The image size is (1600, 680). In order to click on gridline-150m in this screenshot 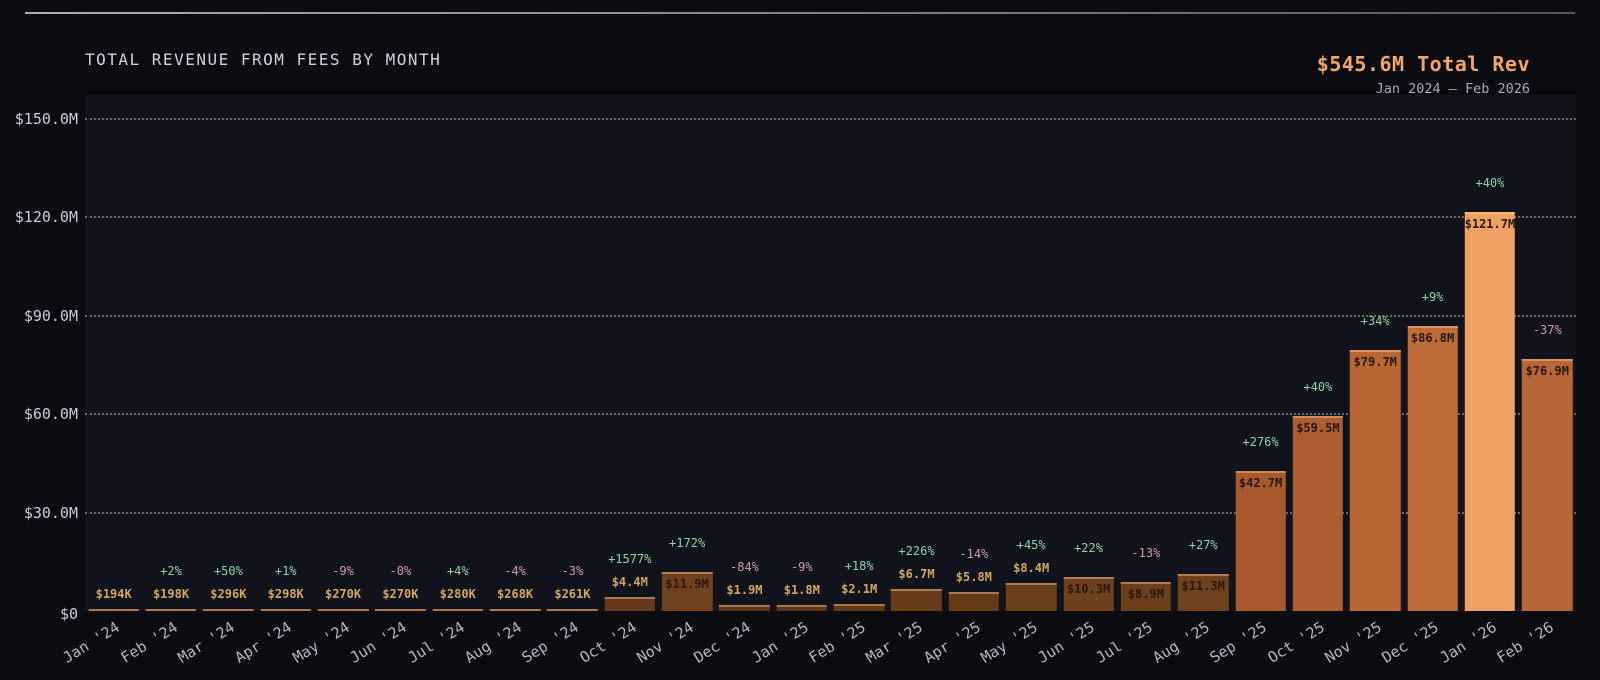, I will do `click(830, 119)`.